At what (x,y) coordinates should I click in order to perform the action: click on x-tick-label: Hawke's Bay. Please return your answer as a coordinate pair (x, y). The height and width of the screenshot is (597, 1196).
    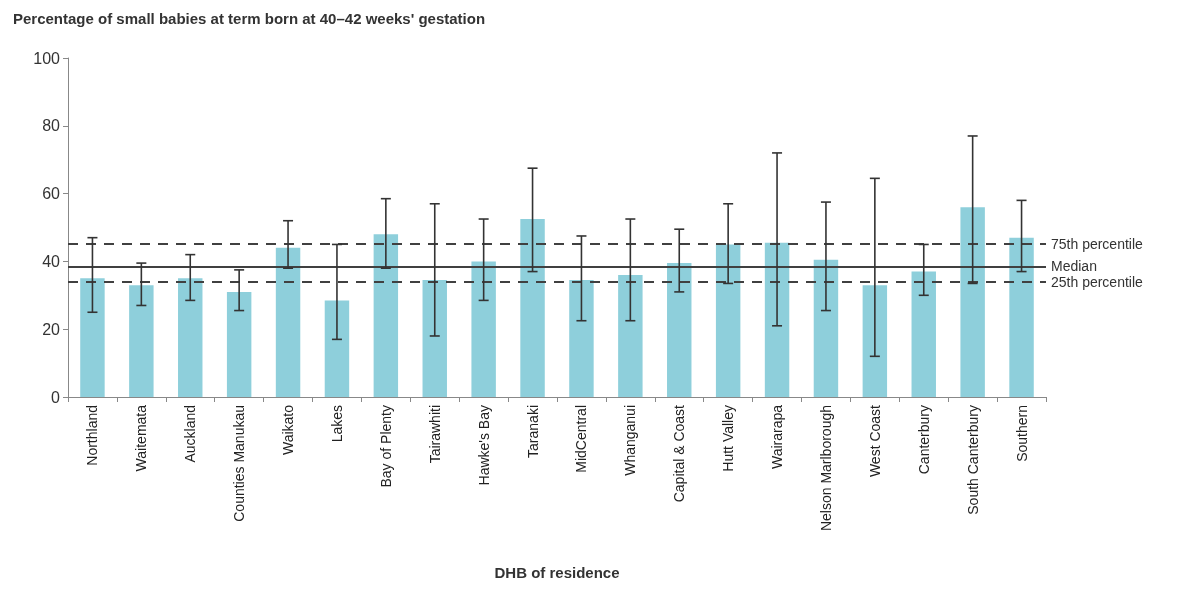
    Looking at the image, I should click on (483, 445).